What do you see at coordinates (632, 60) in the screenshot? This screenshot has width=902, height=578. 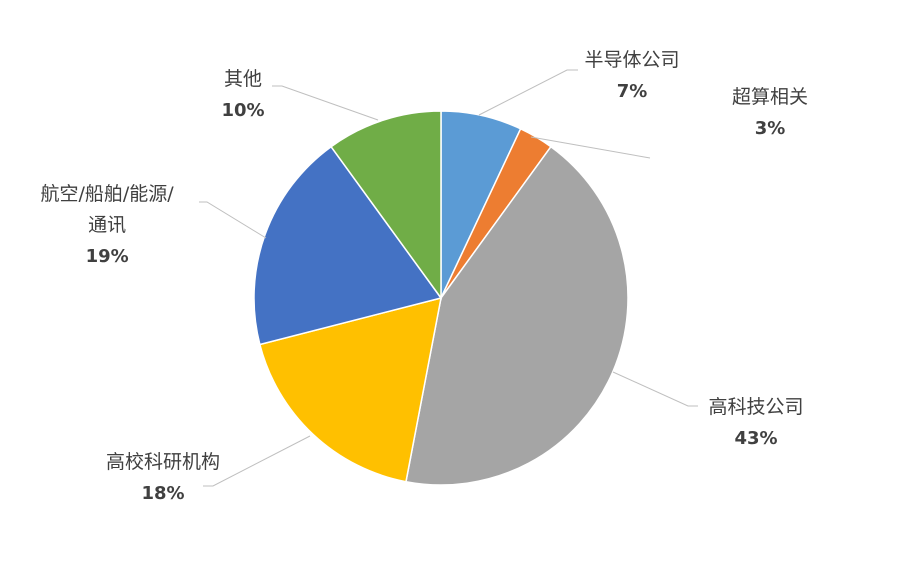 I see `slice-label-name: 半导体公司` at bounding box center [632, 60].